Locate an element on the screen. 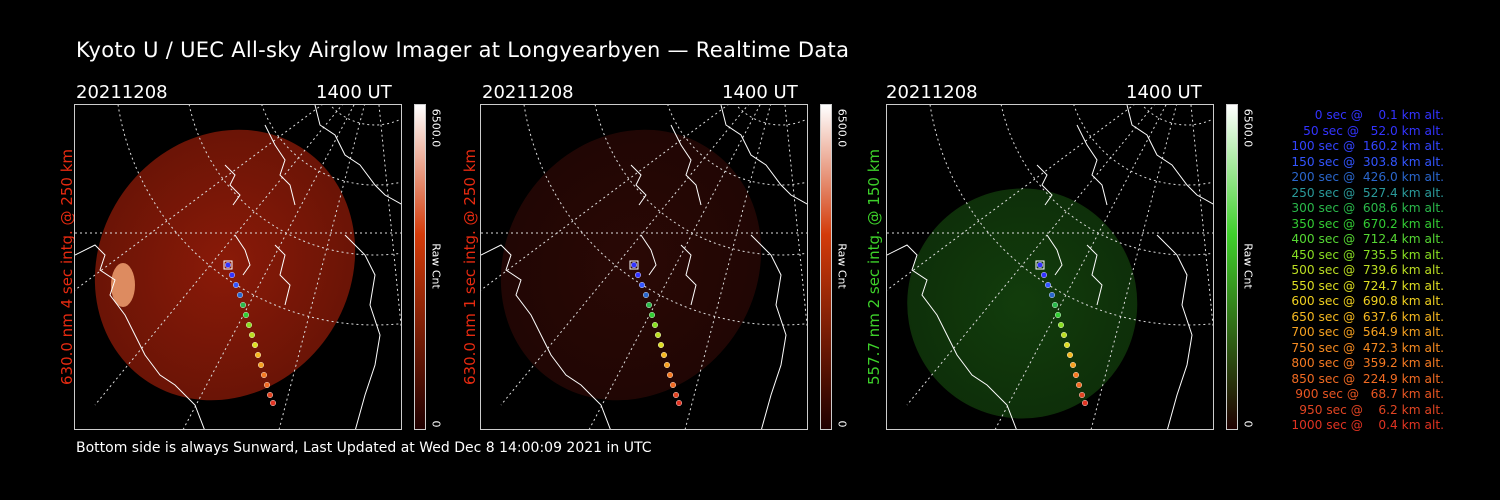  legend-item: 400 sec @ 712.4 km alt. is located at coordinates (1367, 239).